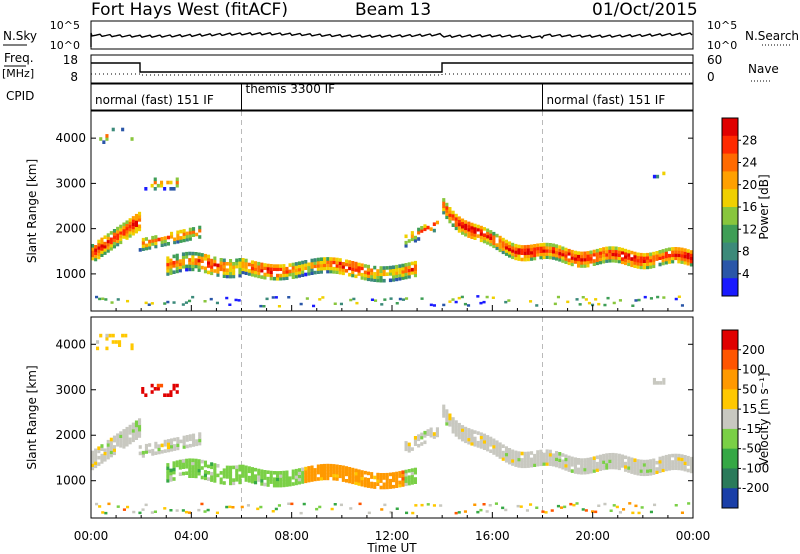 The image size is (800, 554). I want to click on y-tick-label: 4000, so click(70, 344).